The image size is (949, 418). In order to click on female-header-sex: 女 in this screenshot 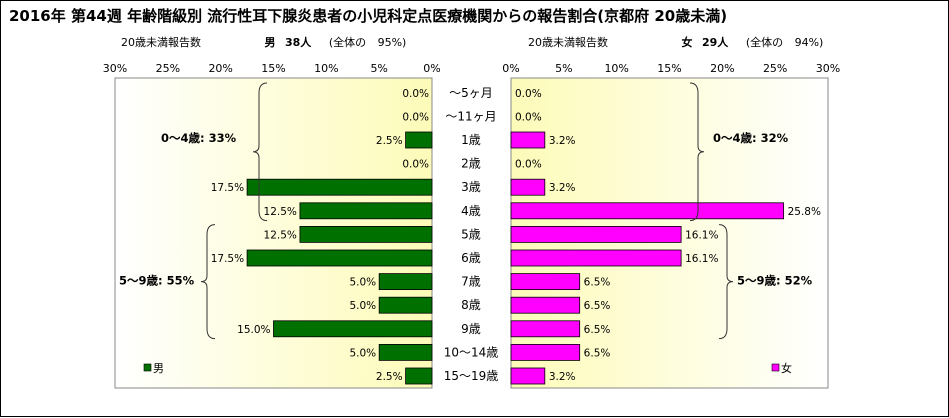, I will do `click(687, 42)`.